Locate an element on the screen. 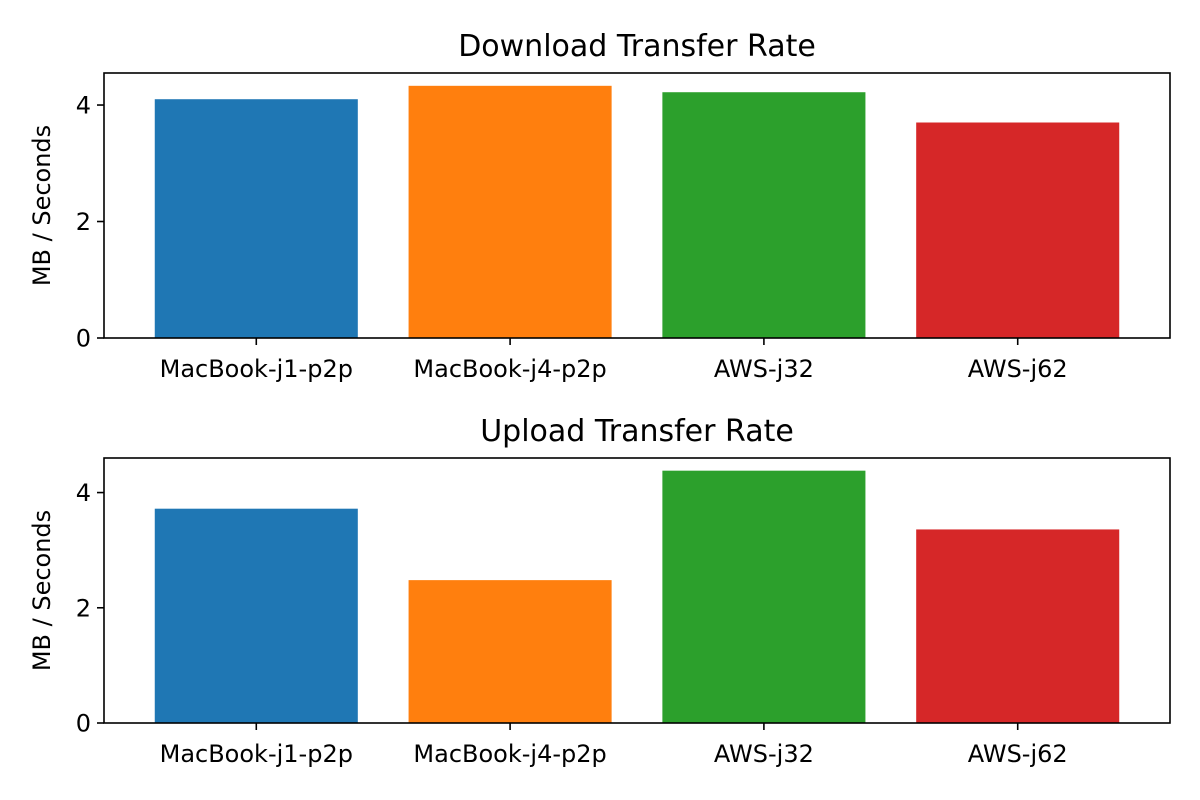 Image resolution: width=1200 pixels, height=800 pixels. upload-y-tick-label: 0 is located at coordinates (83, 724).